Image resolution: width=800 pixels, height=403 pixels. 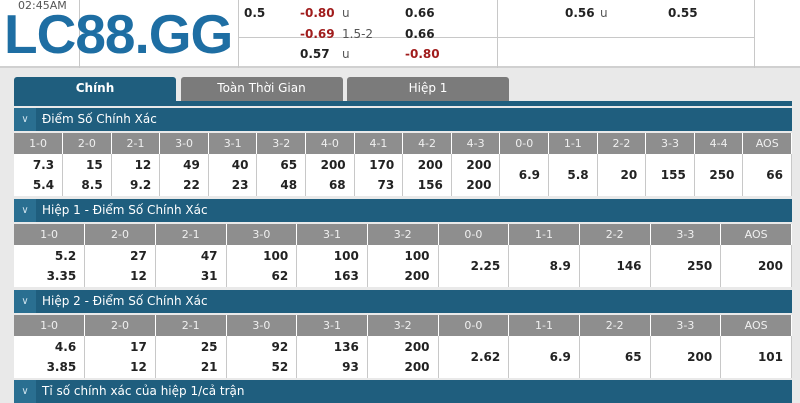 I want to click on odds-value: -0.69, so click(x=317, y=34).